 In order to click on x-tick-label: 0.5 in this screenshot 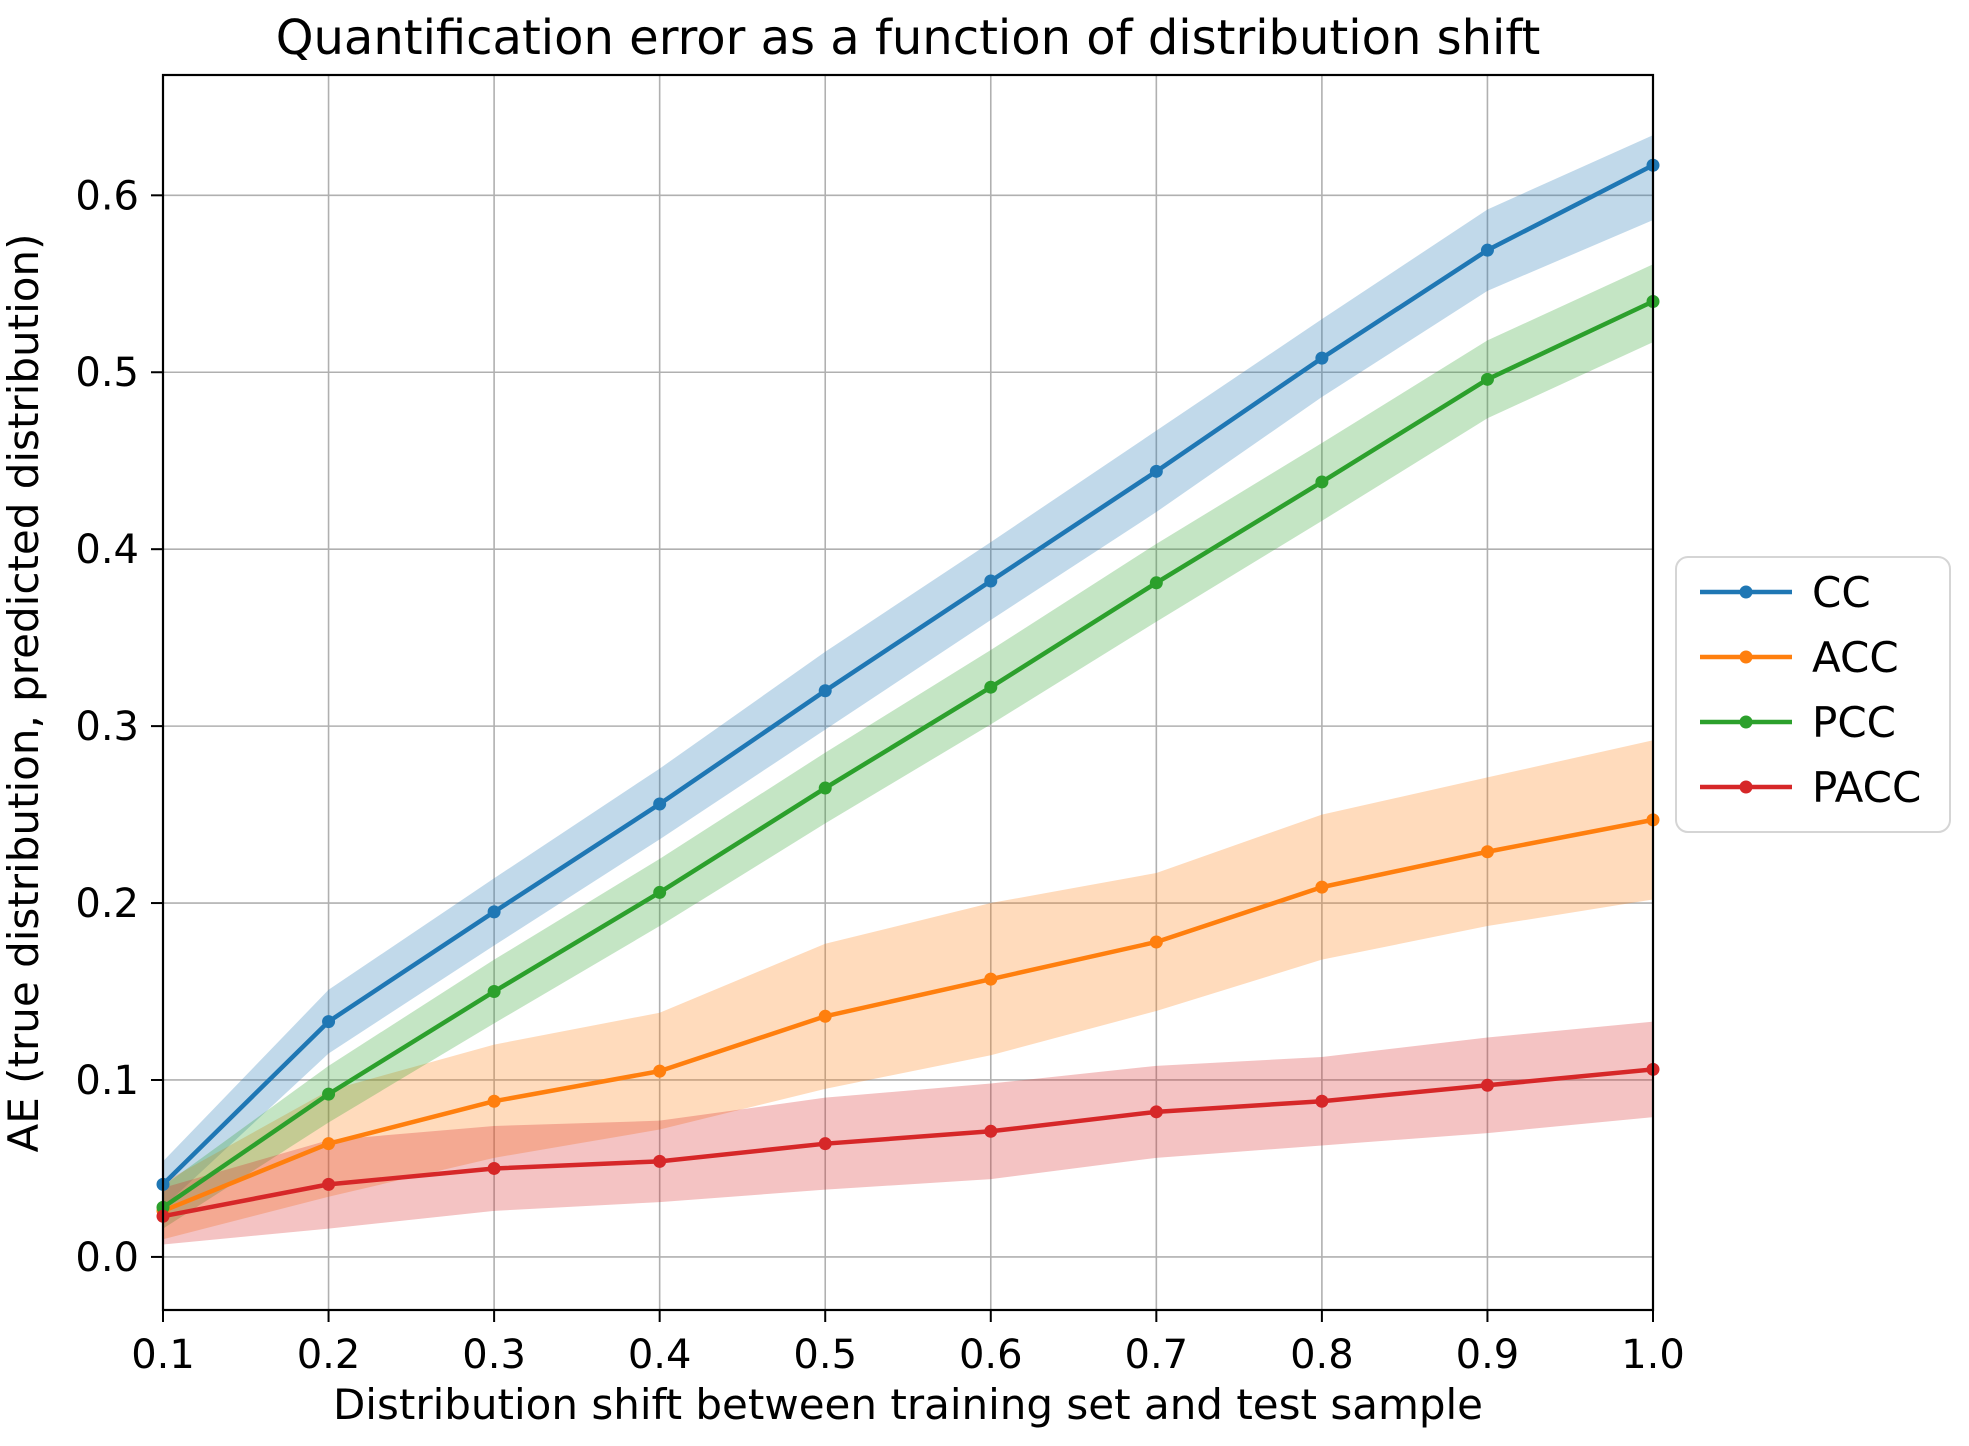, I will do `click(825, 1355)`.